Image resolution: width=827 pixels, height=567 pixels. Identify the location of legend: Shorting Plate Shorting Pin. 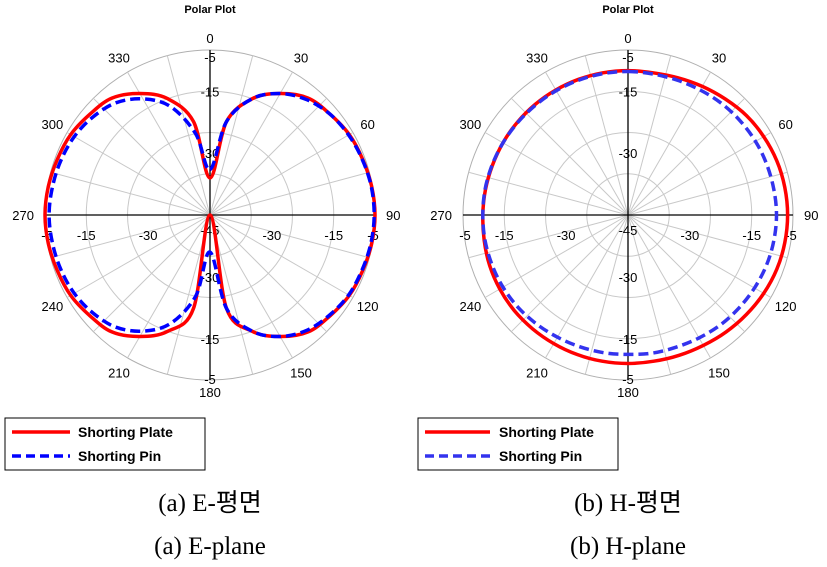
(105, 444).